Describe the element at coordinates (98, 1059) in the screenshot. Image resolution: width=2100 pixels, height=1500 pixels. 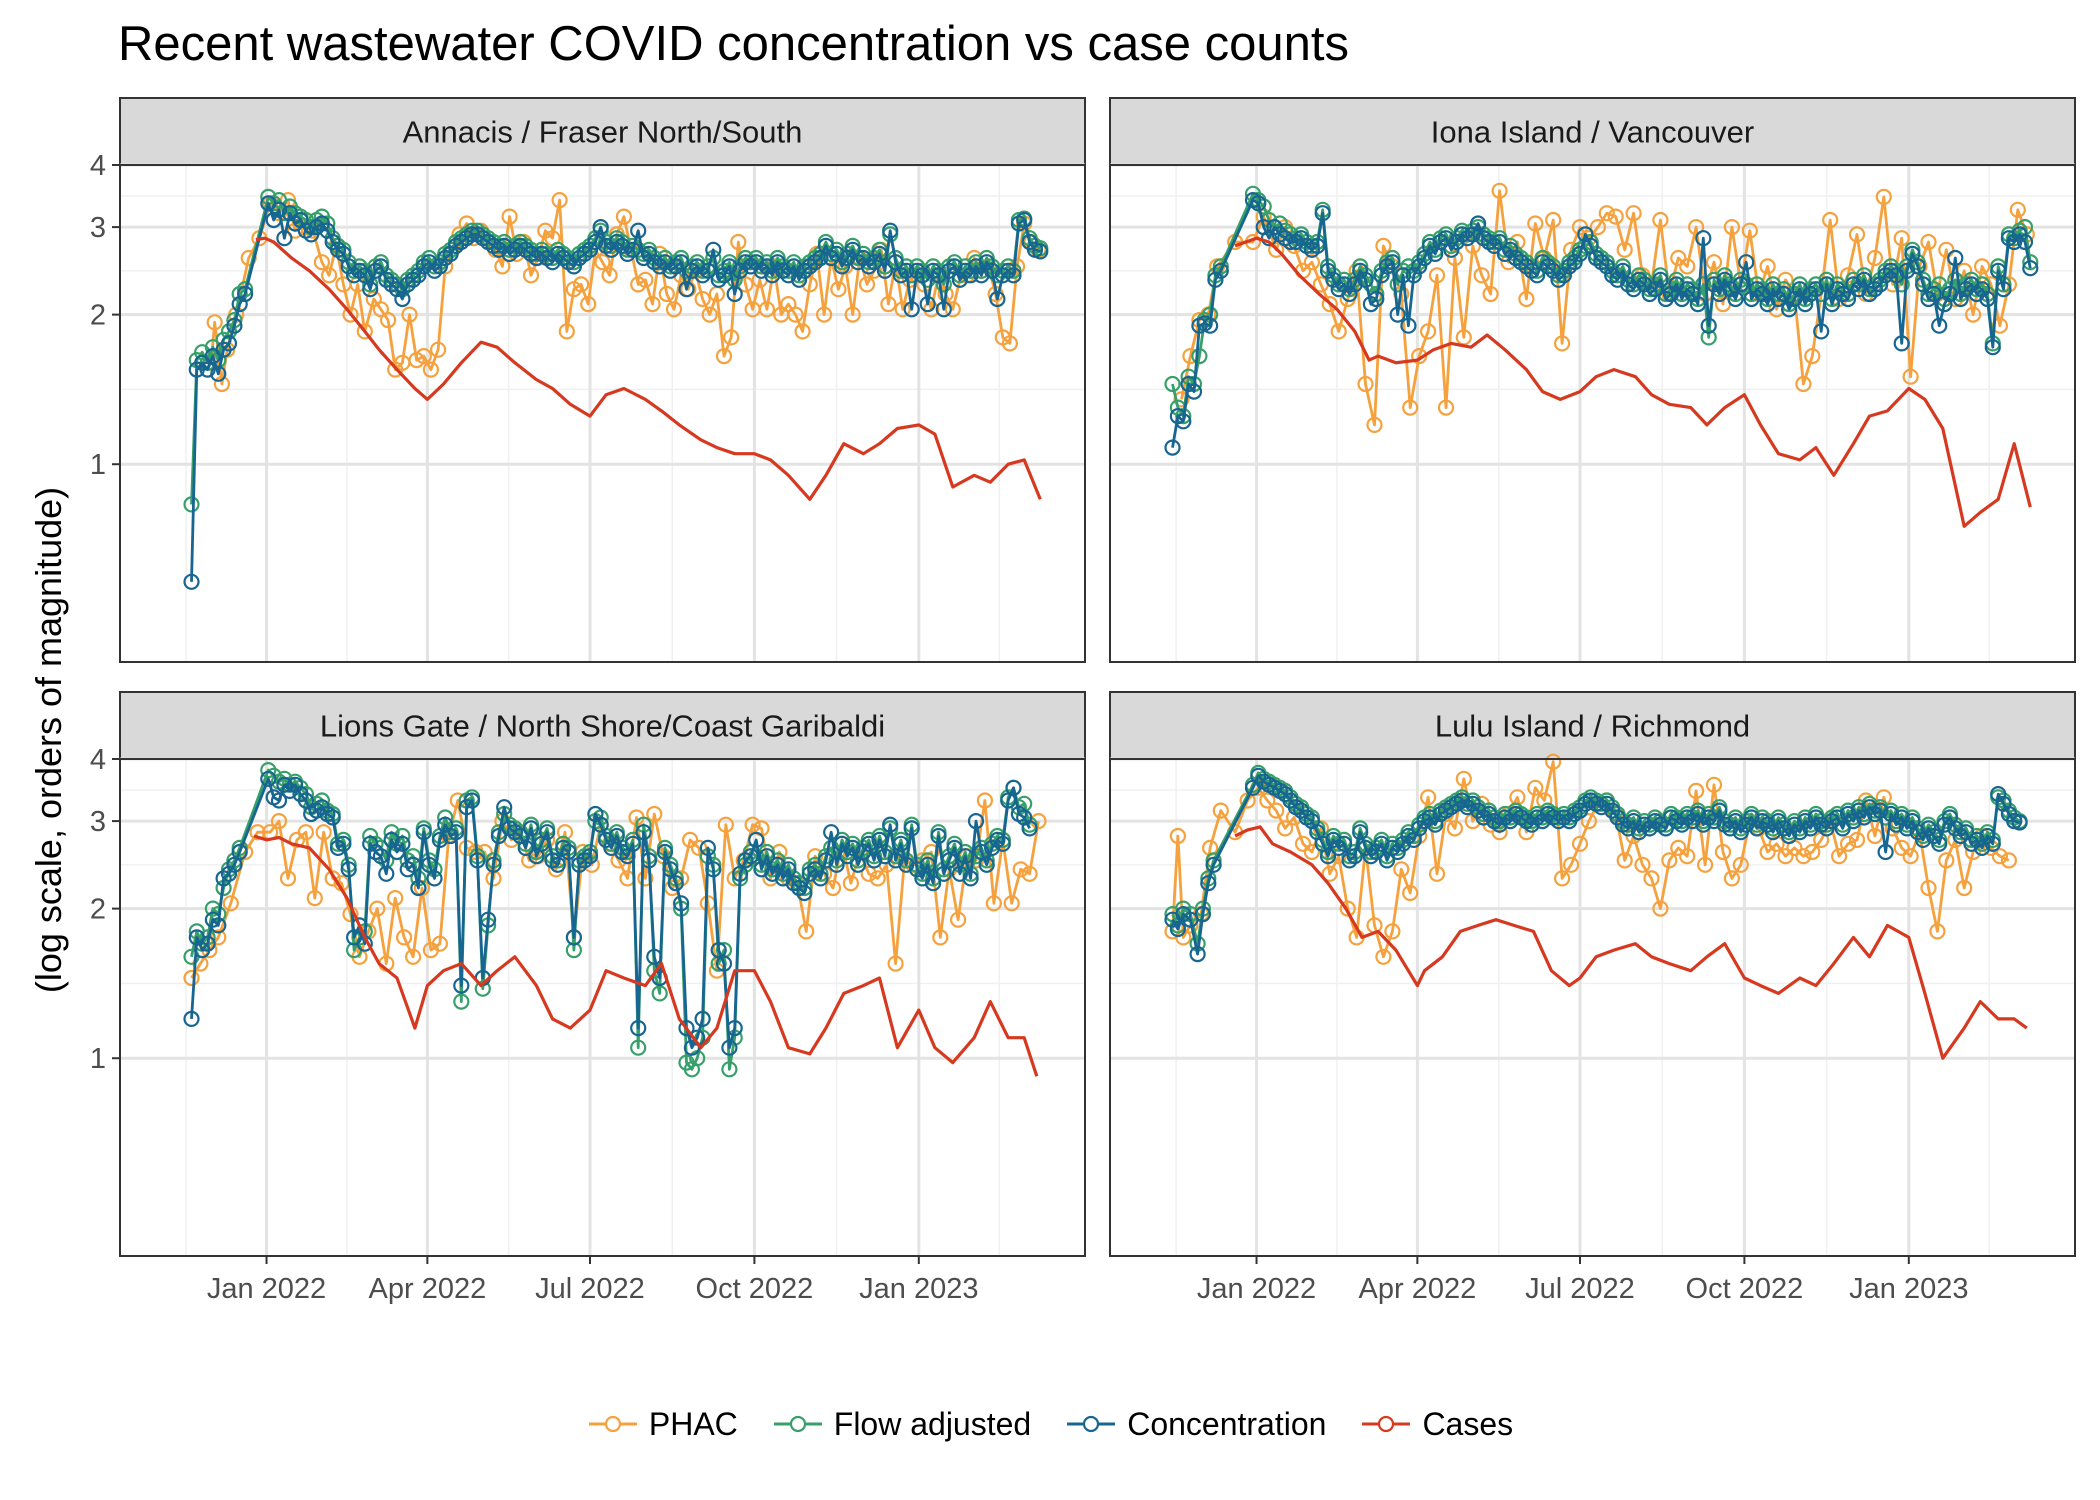
I see `y-tick-label: 1` at that location.